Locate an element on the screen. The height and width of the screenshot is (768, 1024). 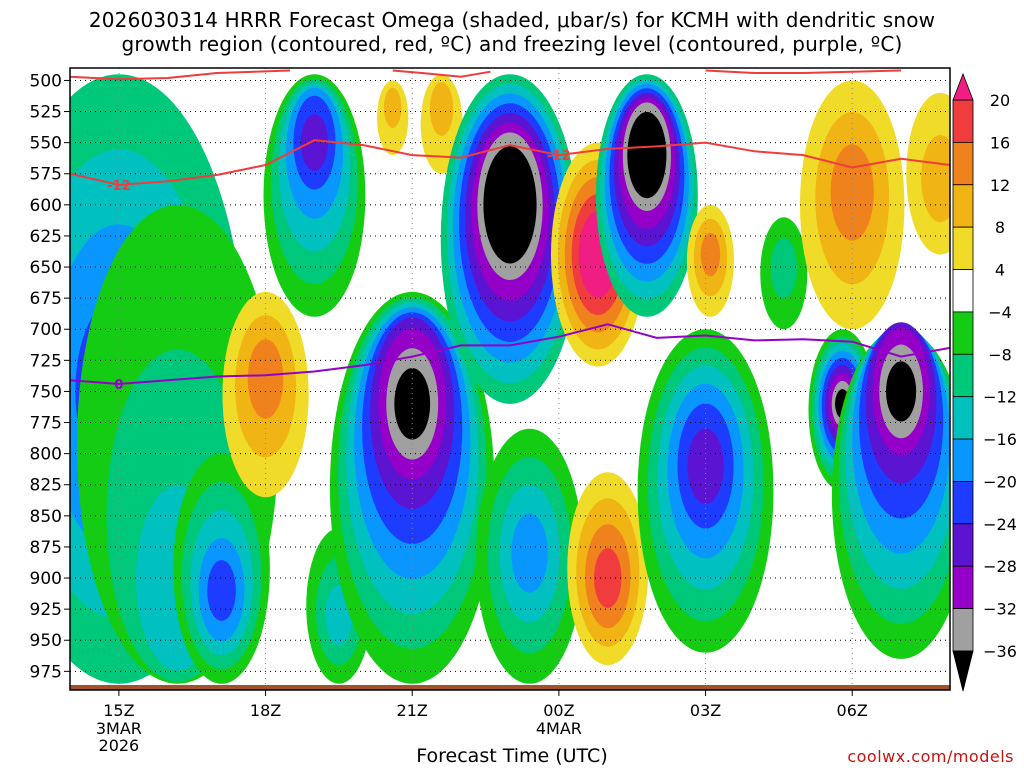
y-tick-label: 700 is located at coordinates (46, 330).